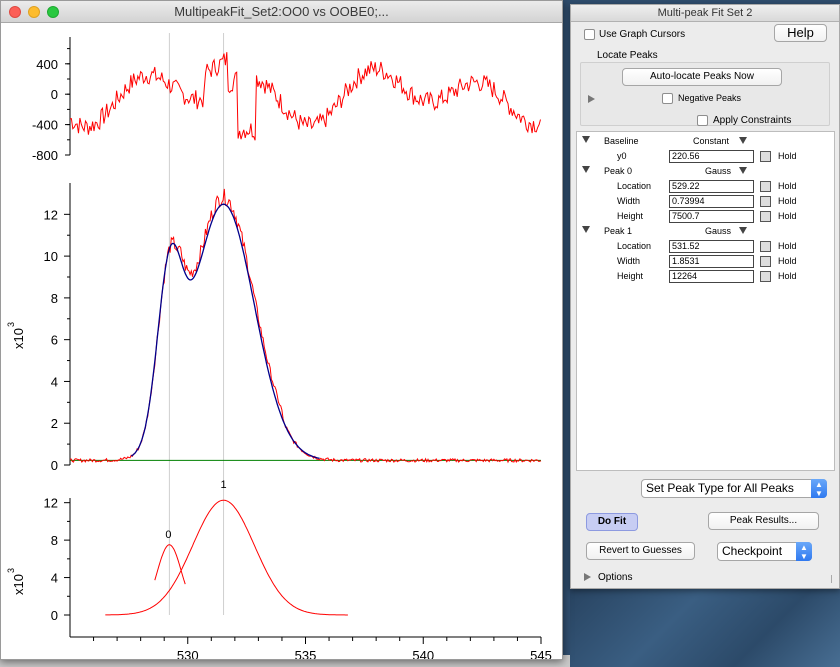 The width and height of the screenshot is (840, 667). Describe the element at coordinates (226, 557) in the screenshot. I see `peak-1-component` at that location.